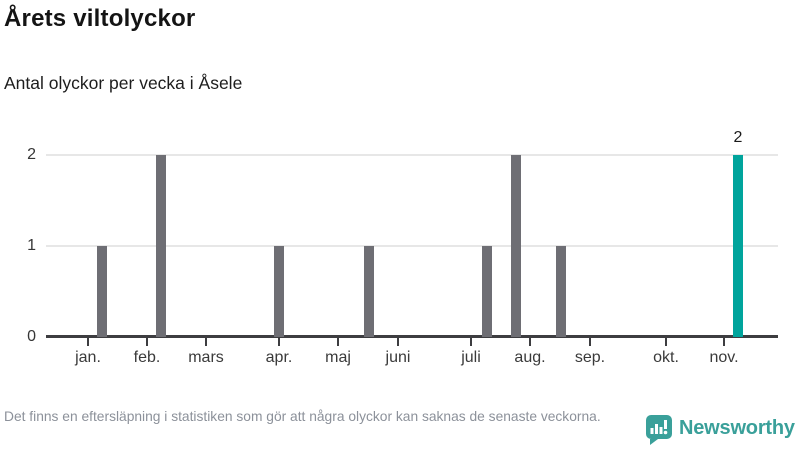  What do you see at coordinates (412, 246) in the screenshot?
I see `gridline-y1` at bounding box center [412, 246].